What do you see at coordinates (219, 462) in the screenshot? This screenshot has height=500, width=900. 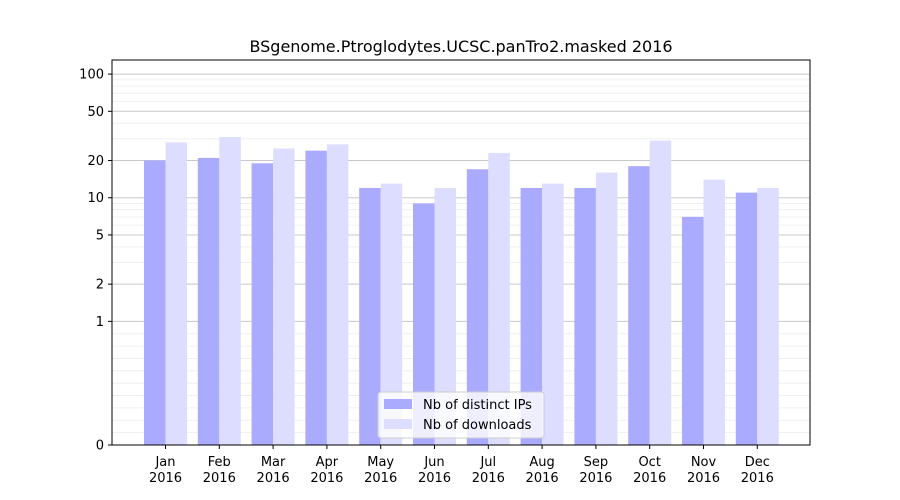 I see `x-tick-label-line: Feb` at bounding box center [219, 462].